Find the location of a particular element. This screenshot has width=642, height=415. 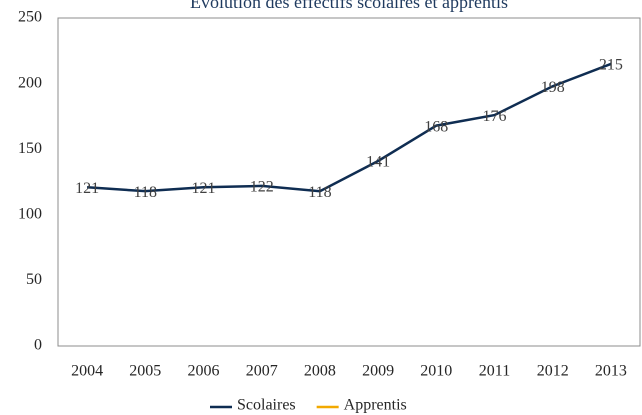

x-tick-label: 2012 is located at coordinates (553, 371).